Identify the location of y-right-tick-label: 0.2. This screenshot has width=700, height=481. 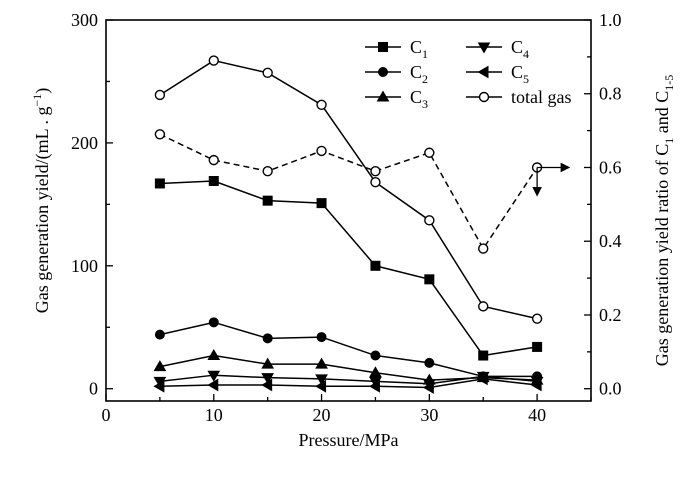
(610, 315).